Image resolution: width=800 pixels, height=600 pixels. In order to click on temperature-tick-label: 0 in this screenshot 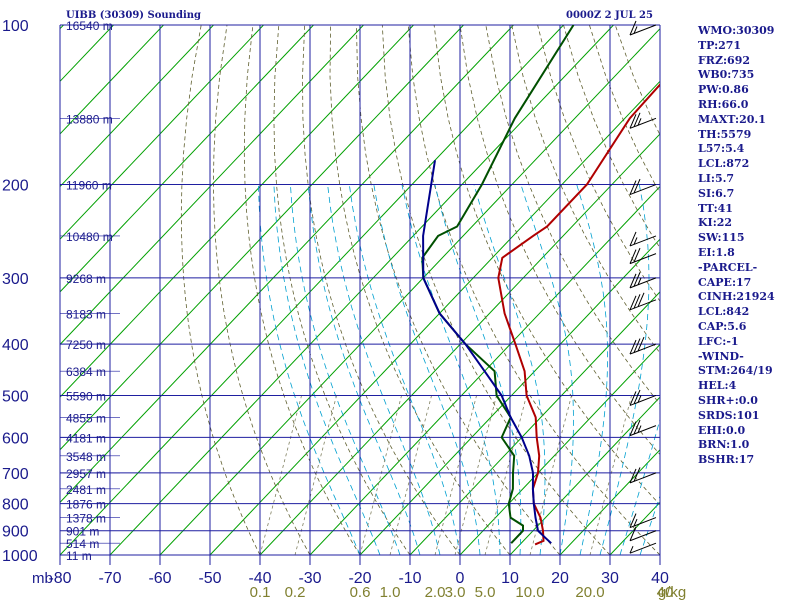, I will do `click(460, 578)`.